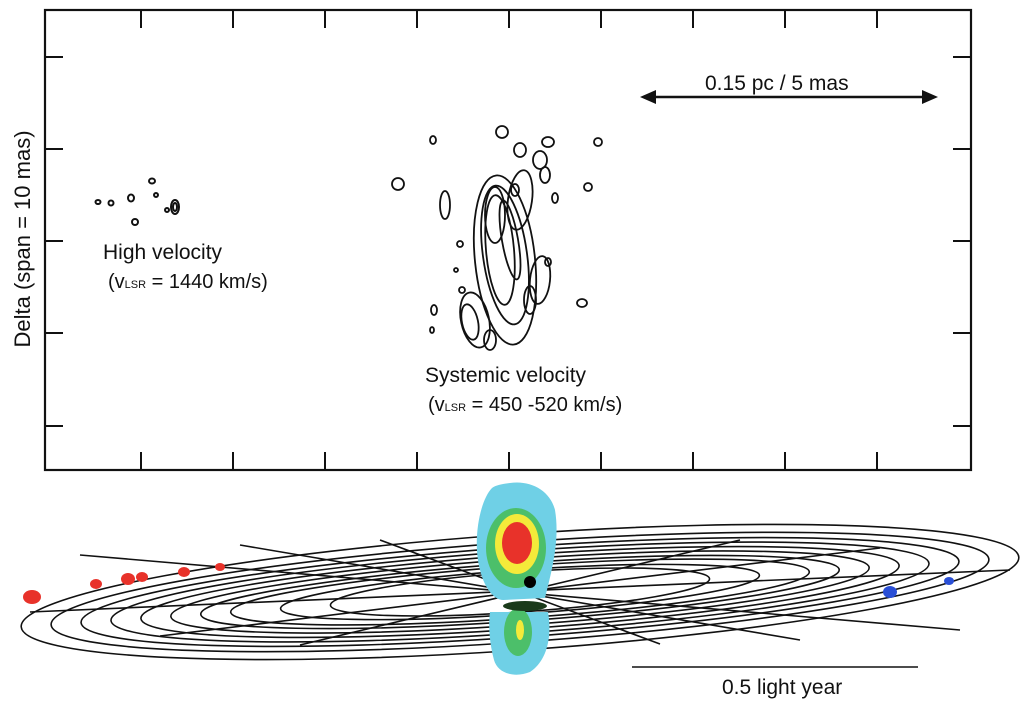 This screenshot has width=1029, height=702. Describe the element at coordinates (137, 201) in the screenshot. I see `high-velocity-contours` at that location.